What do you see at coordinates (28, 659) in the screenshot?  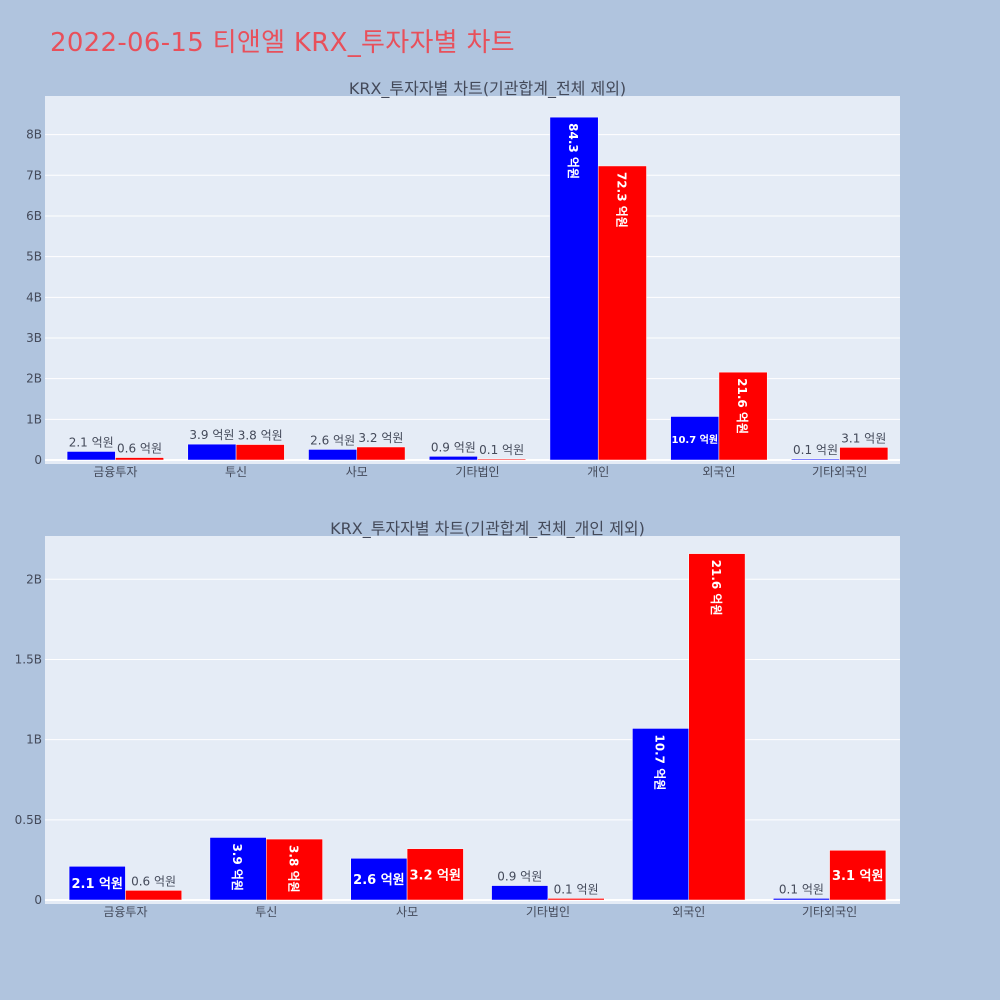 I see `y-tick-label: 1.5B` at bounding box center [28, 659].